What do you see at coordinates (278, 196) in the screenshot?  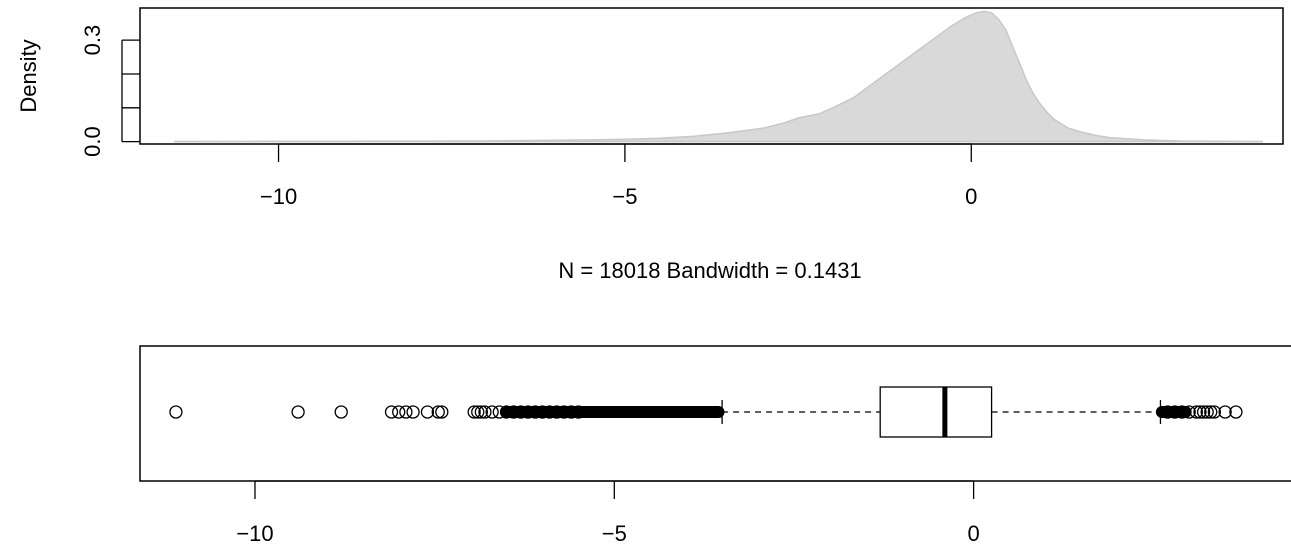 I see `density-x-tick-label: −10` at bounding box center [278, 196].